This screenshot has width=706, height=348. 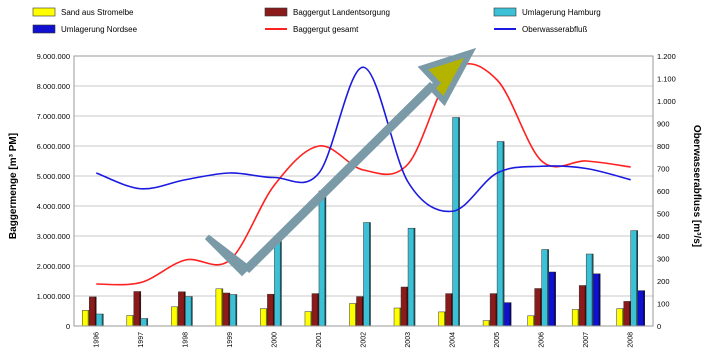 What do you see at coordinates (53, 206) in the screenshot?
I see `y-tick-label: 4.000.000` at bounding box center [53, 206].